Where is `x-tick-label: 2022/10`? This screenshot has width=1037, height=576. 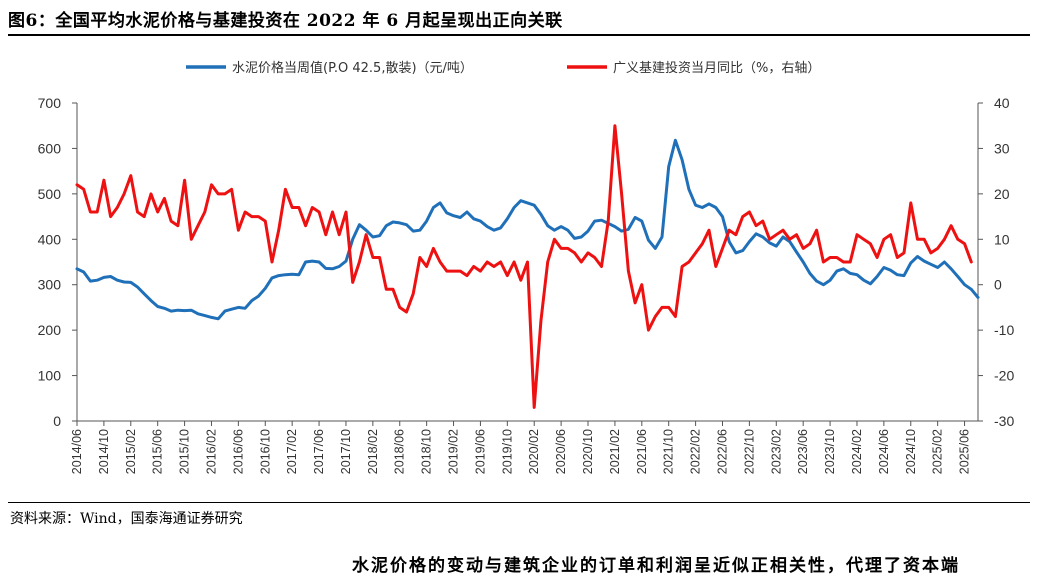 x-tick-label: 2022/10 is located at coordinates (749, 451).